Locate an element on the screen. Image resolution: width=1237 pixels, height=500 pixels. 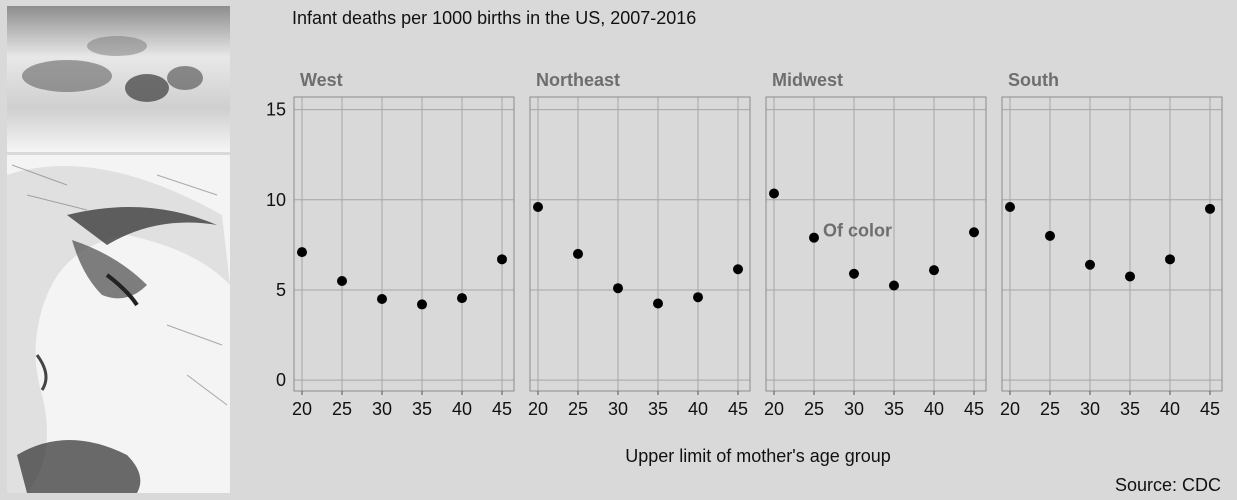
y-tick-label: 10 is located at coordinates (276, 200).